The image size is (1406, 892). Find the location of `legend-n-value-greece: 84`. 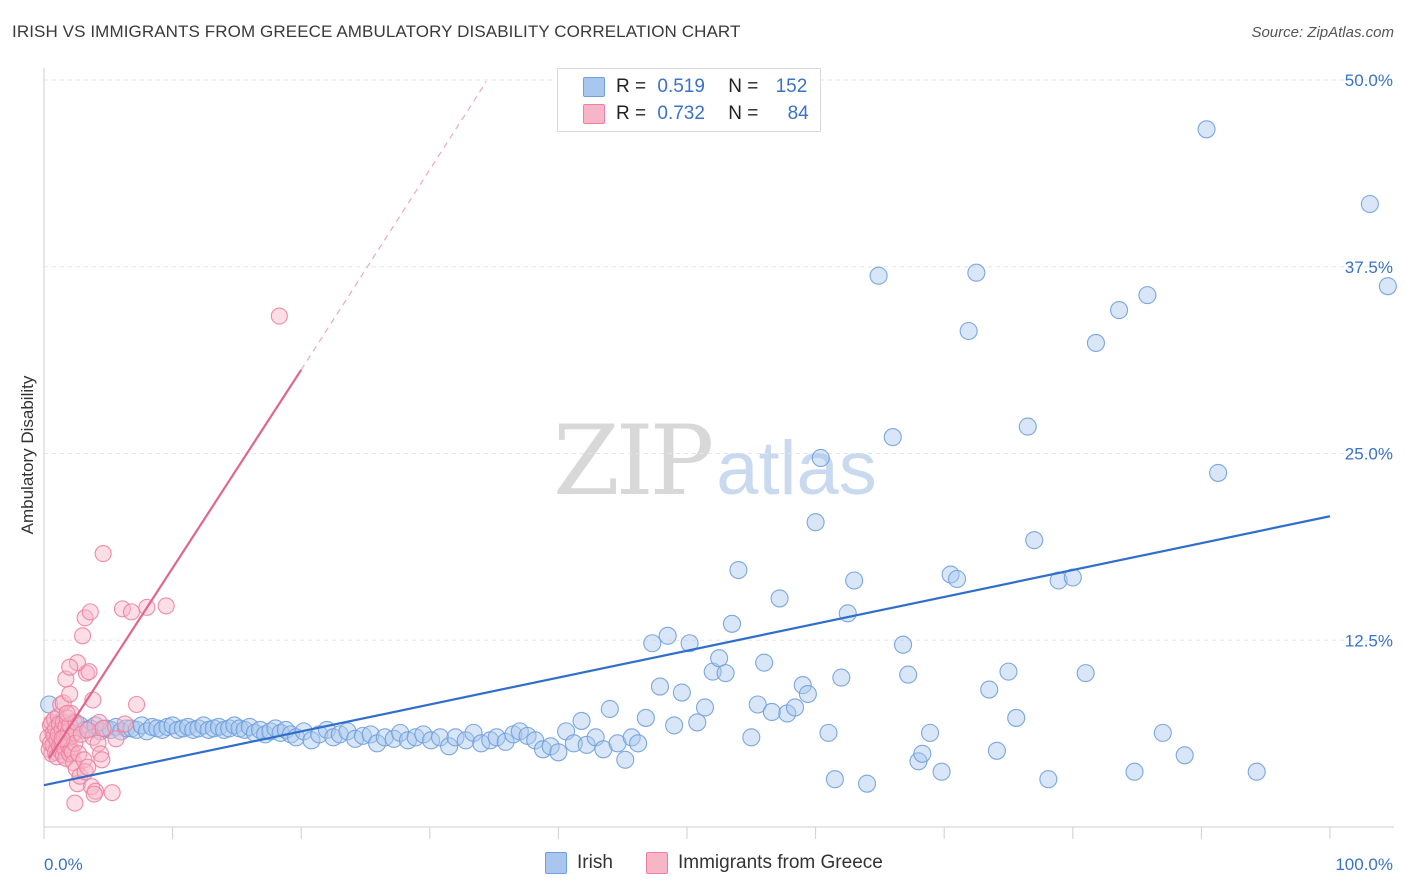

legend-n-value-greece: 84 is located at coordinates (798, 113).